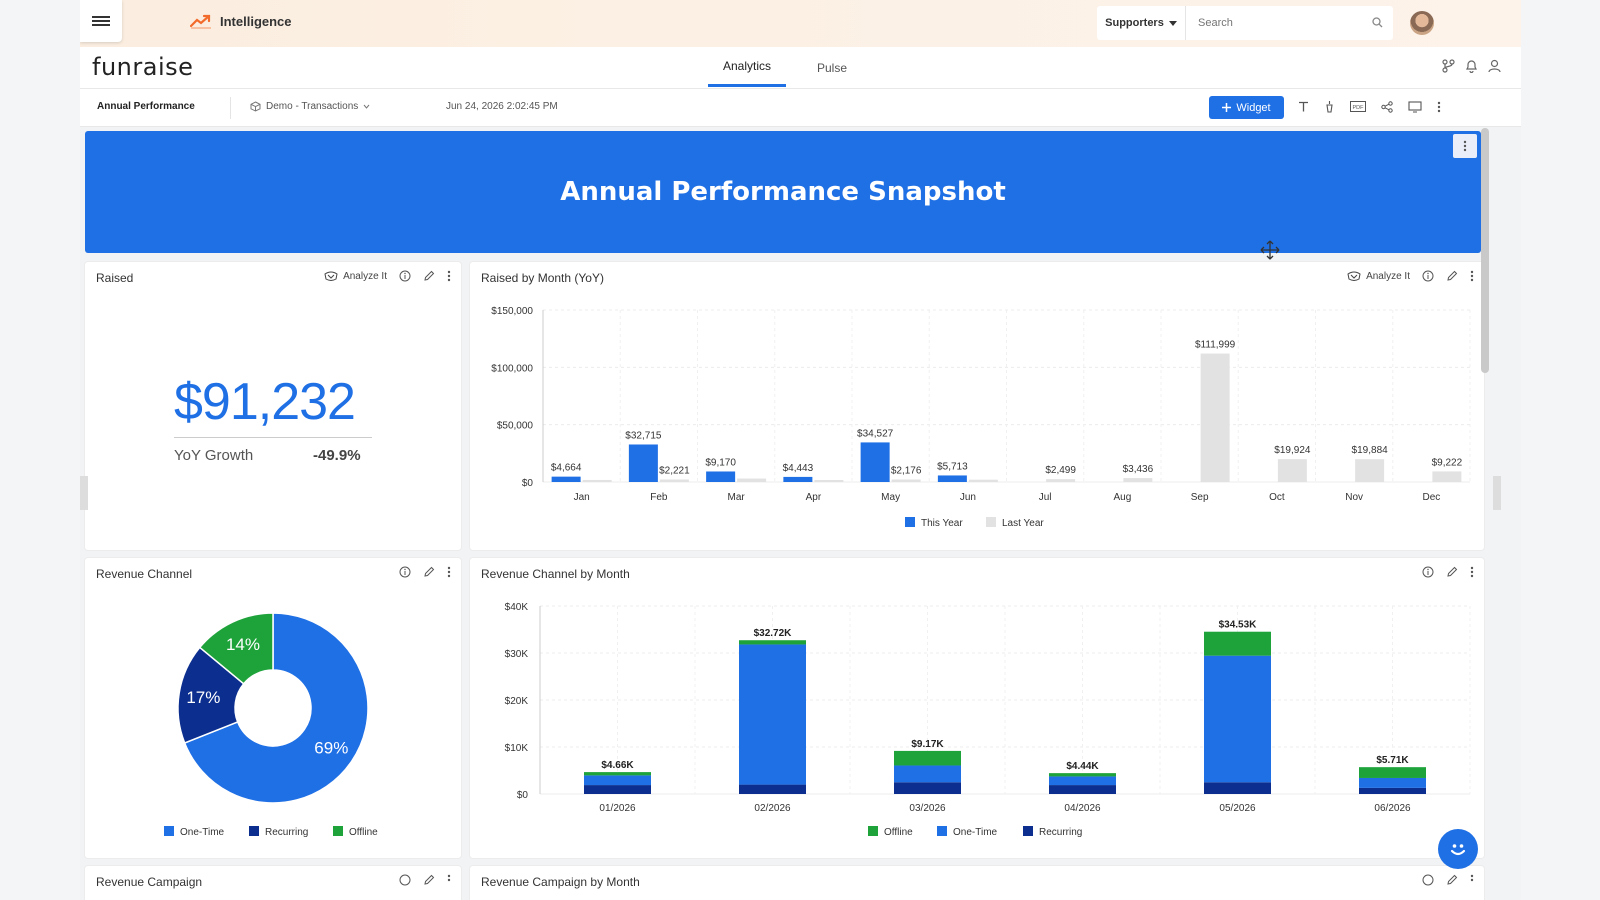 The width and height of the screenshot is (1600, 900). I want to click on search-icon, so click(1377, 22).